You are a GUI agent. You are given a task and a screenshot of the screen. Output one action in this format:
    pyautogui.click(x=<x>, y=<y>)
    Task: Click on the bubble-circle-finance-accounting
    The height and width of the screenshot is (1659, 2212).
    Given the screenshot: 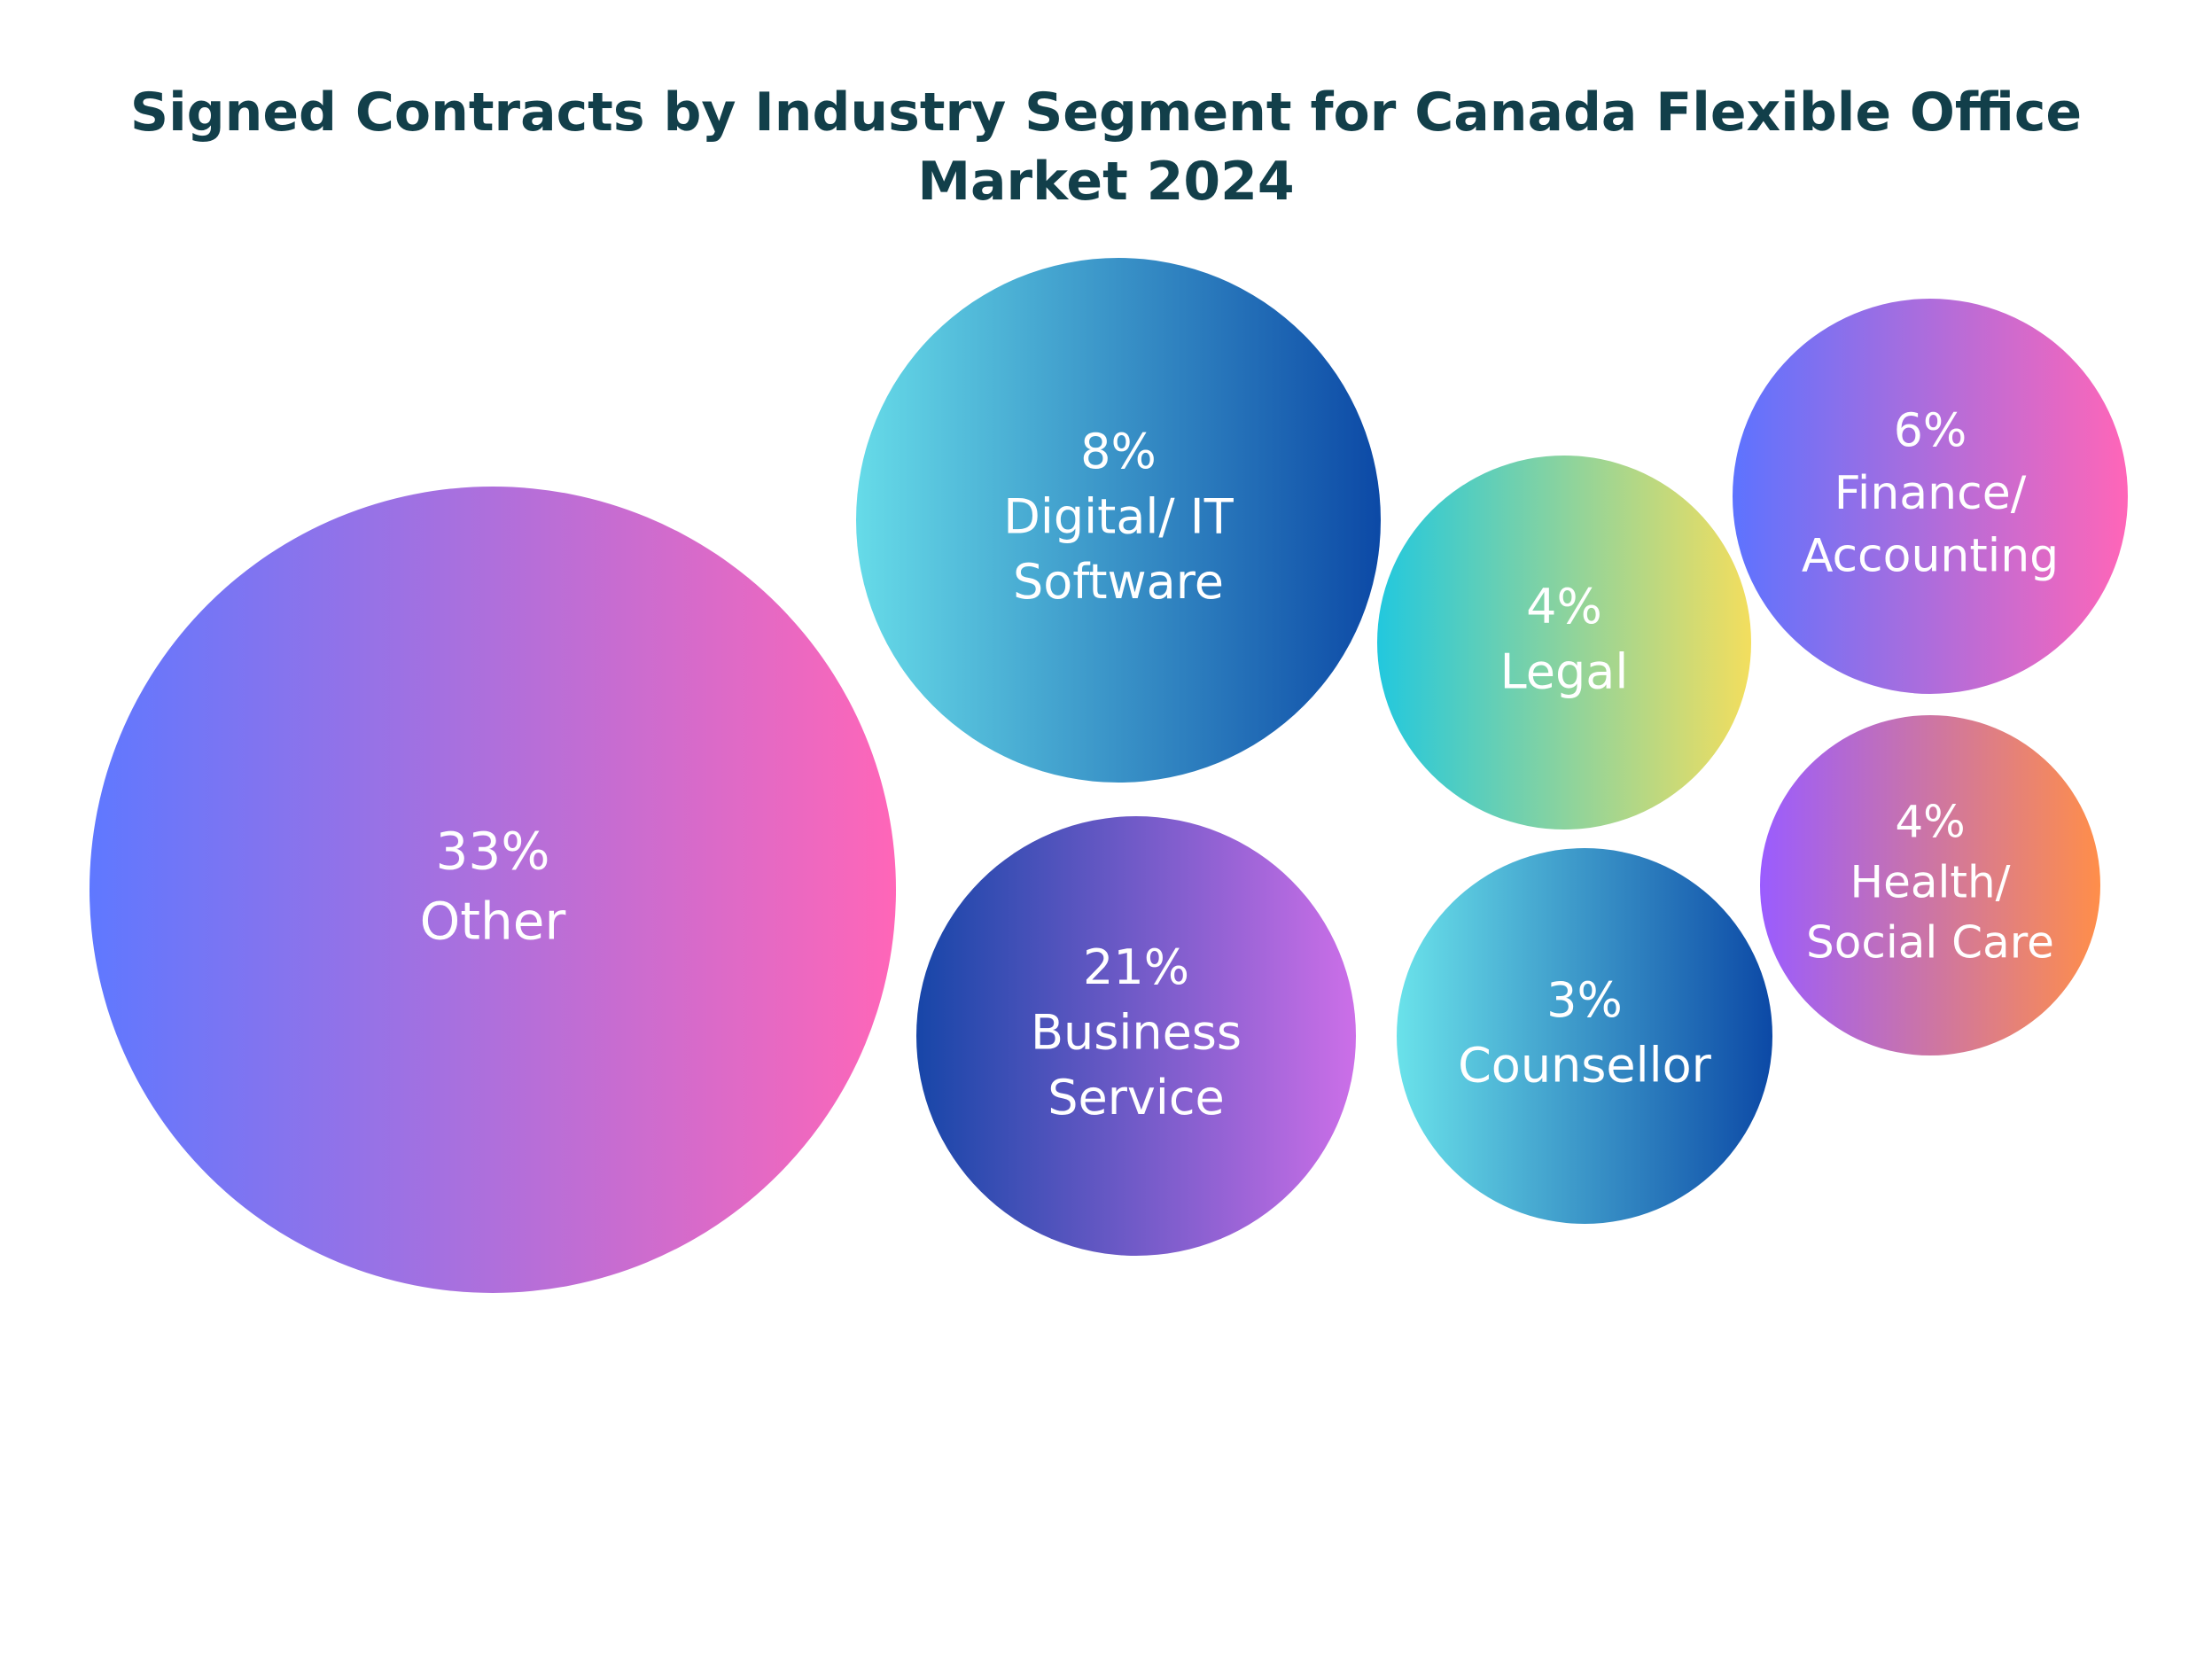 What is the action you would take?
    pyautogui.click(x=1931, y=496)
    